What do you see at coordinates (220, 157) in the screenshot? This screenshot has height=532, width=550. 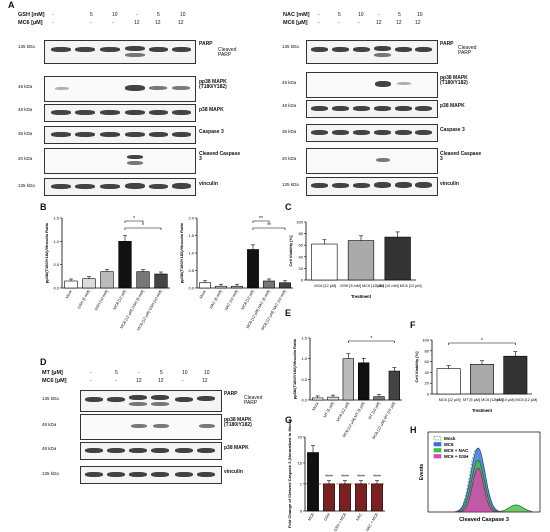 I see `cleaved-caspase3-label-a: Cleaved Caspase 3` at bounding box center [220, 157].